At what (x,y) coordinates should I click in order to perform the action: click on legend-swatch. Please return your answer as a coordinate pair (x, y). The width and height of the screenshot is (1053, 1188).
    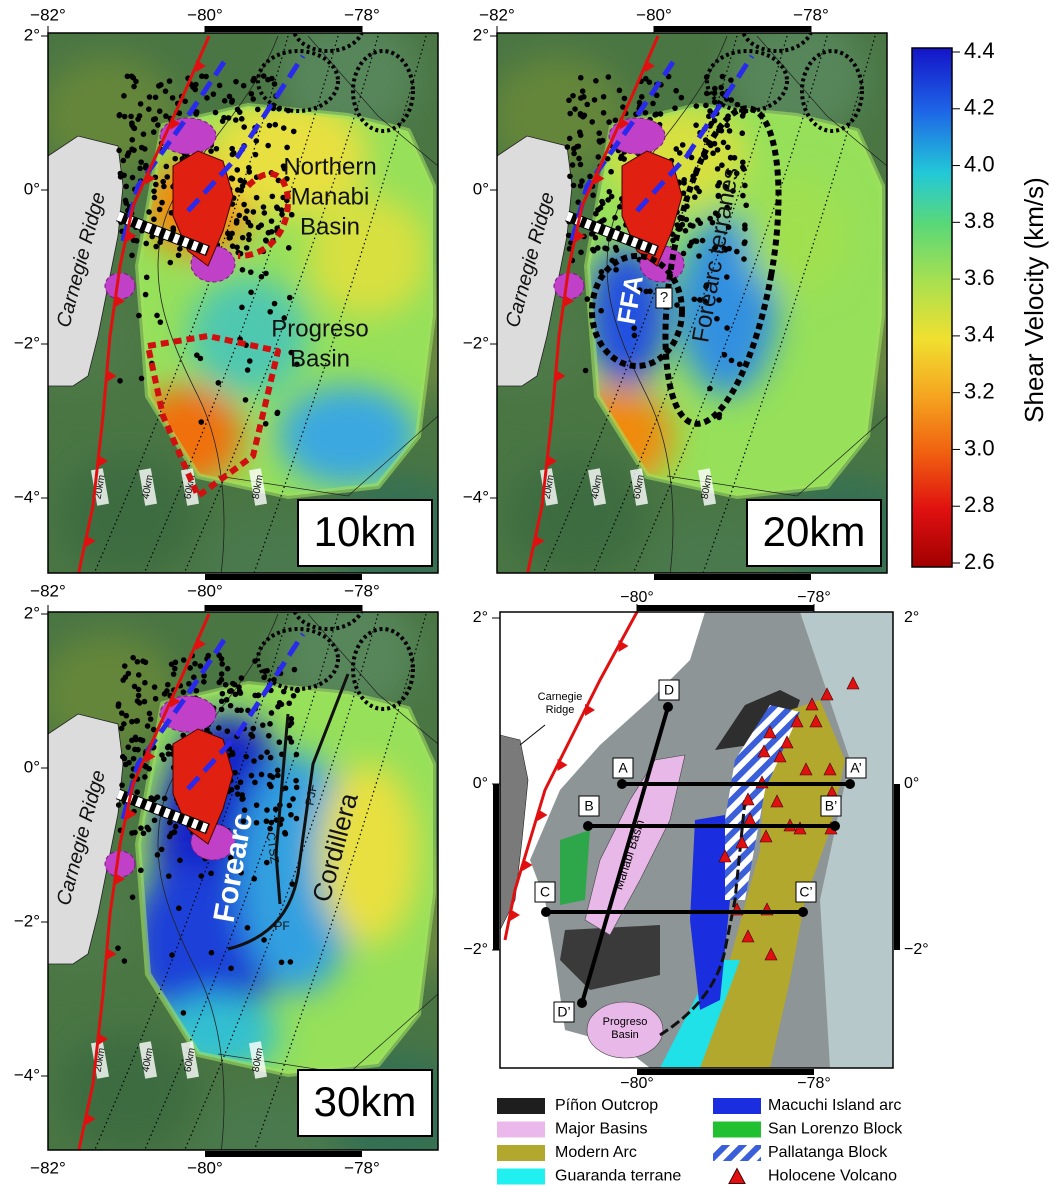
    Looking at the image, I should click on (521, 1153).